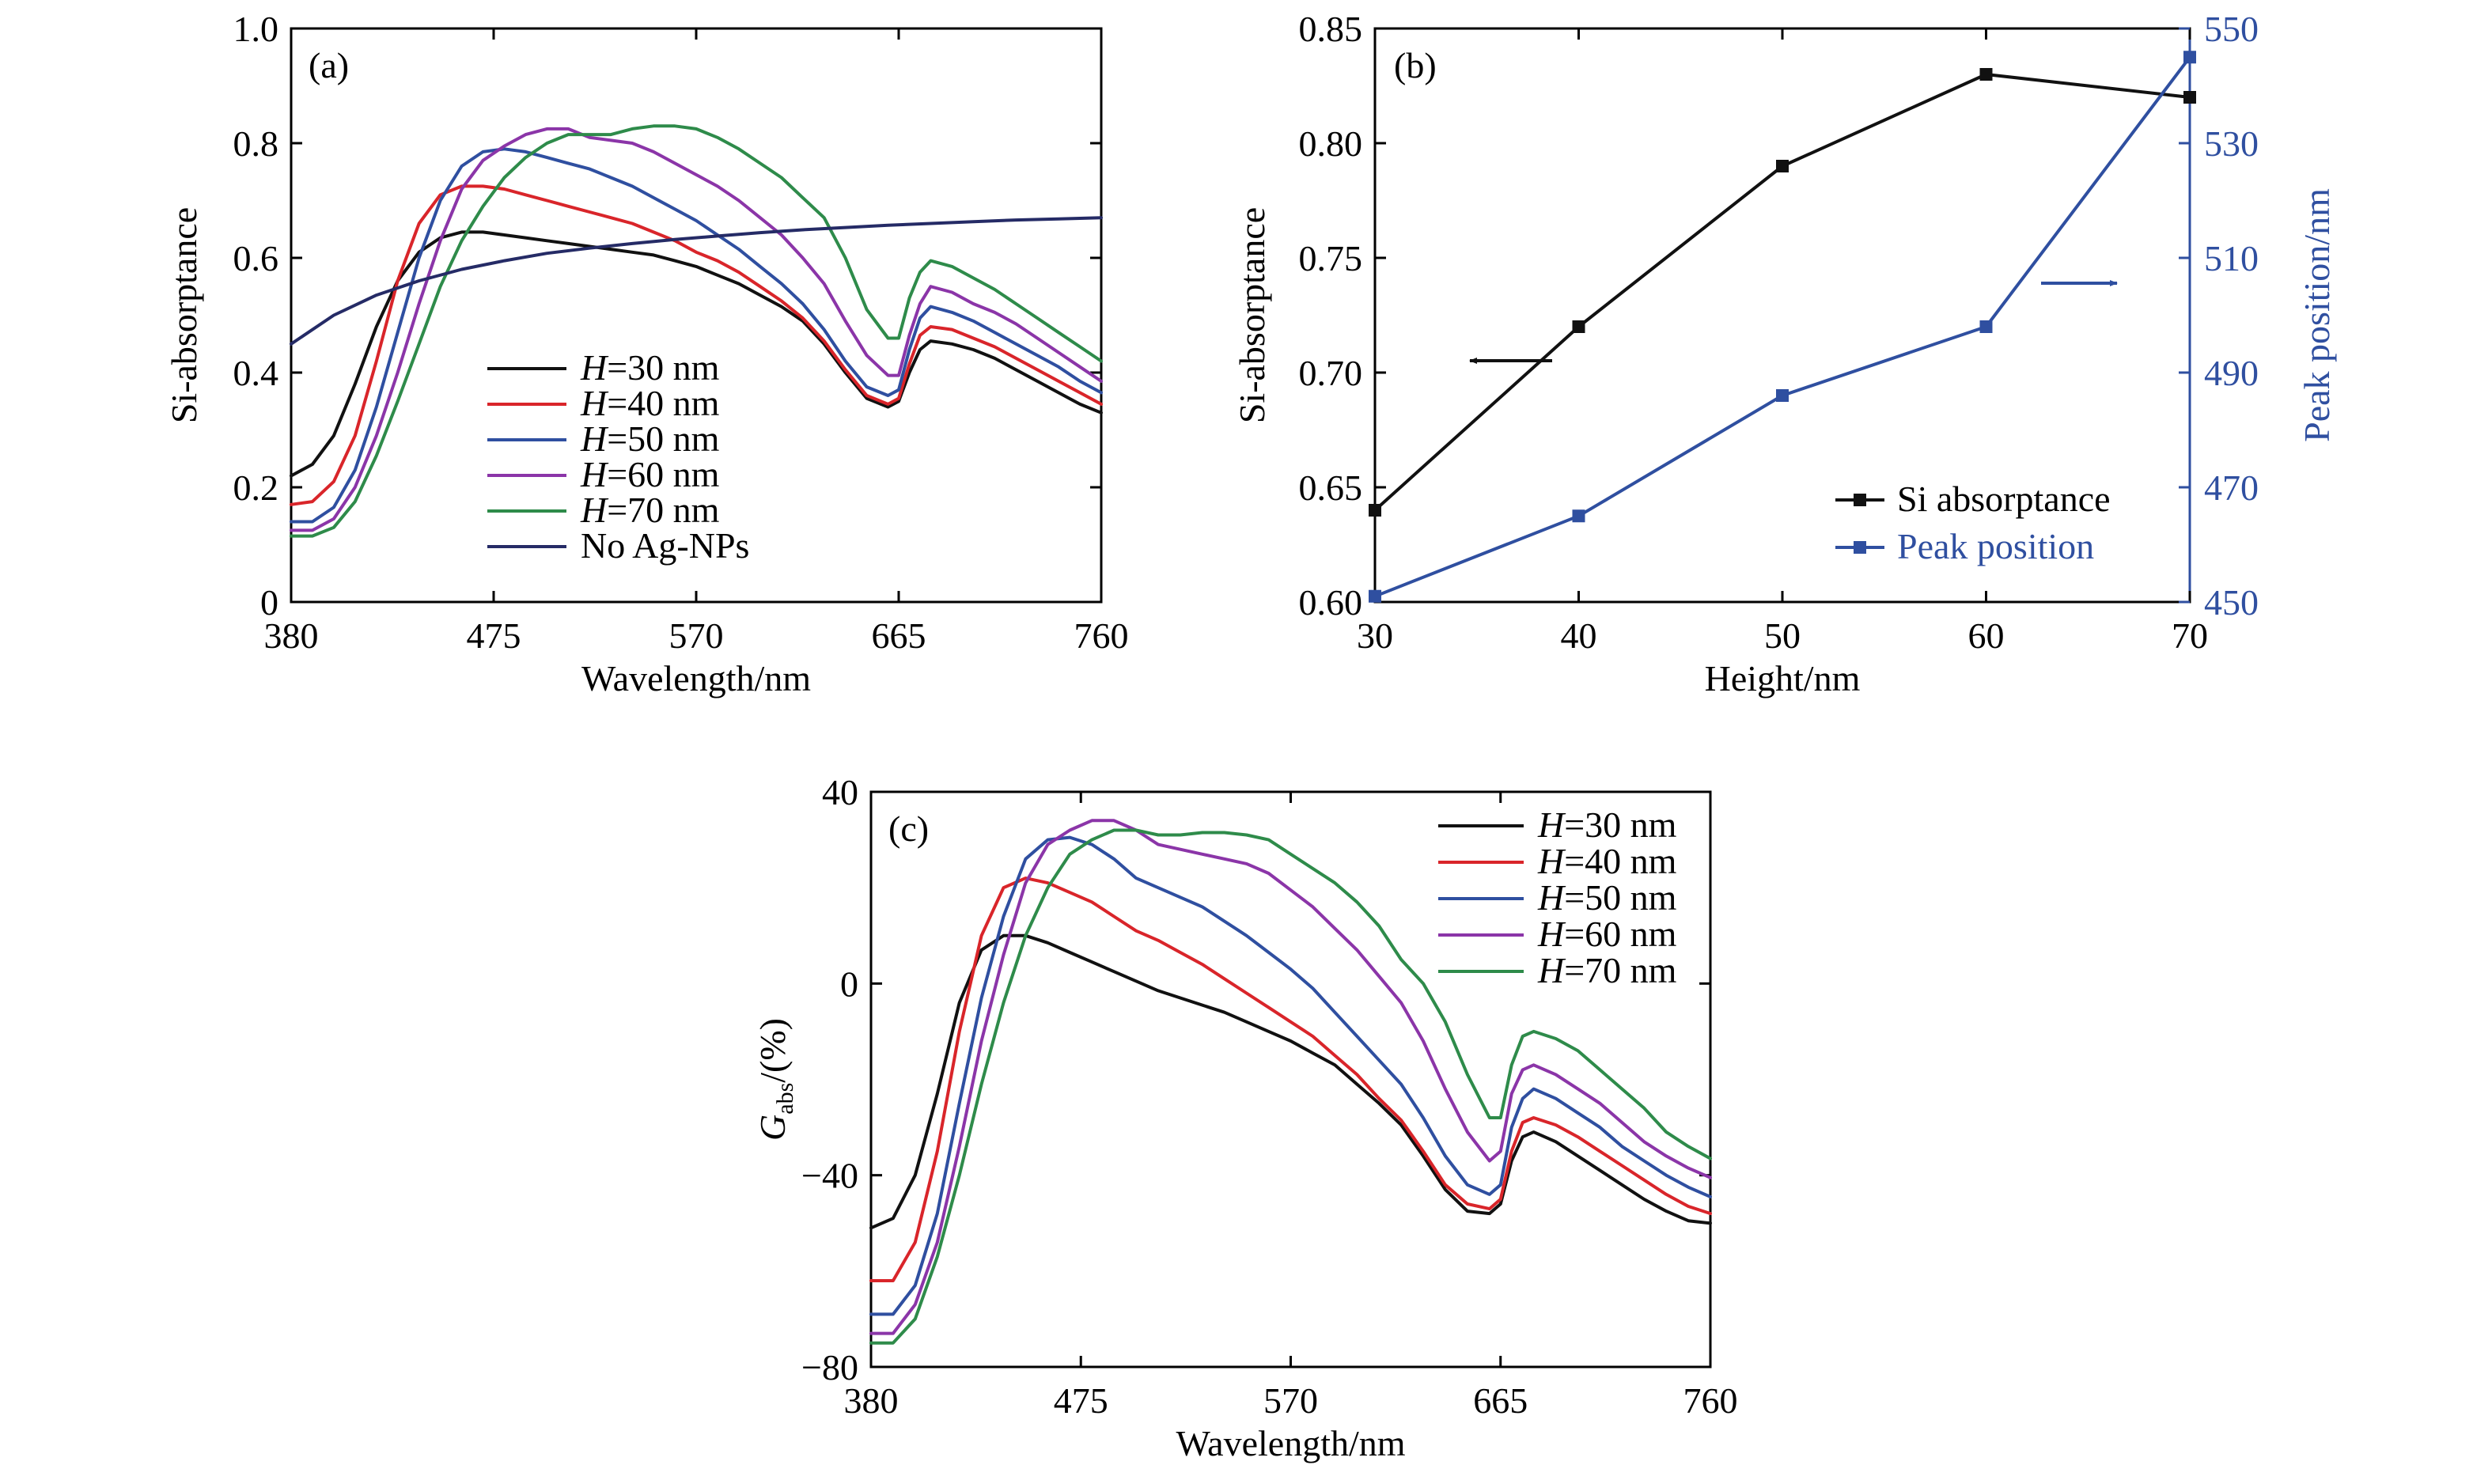 Image resolution: width=2492 pixels, height=1484 pixels. What do you see at coordinates (1415, 65) in the screenshot?
I see `panel-label-b: (b)` at bounding box center [1415, 65].